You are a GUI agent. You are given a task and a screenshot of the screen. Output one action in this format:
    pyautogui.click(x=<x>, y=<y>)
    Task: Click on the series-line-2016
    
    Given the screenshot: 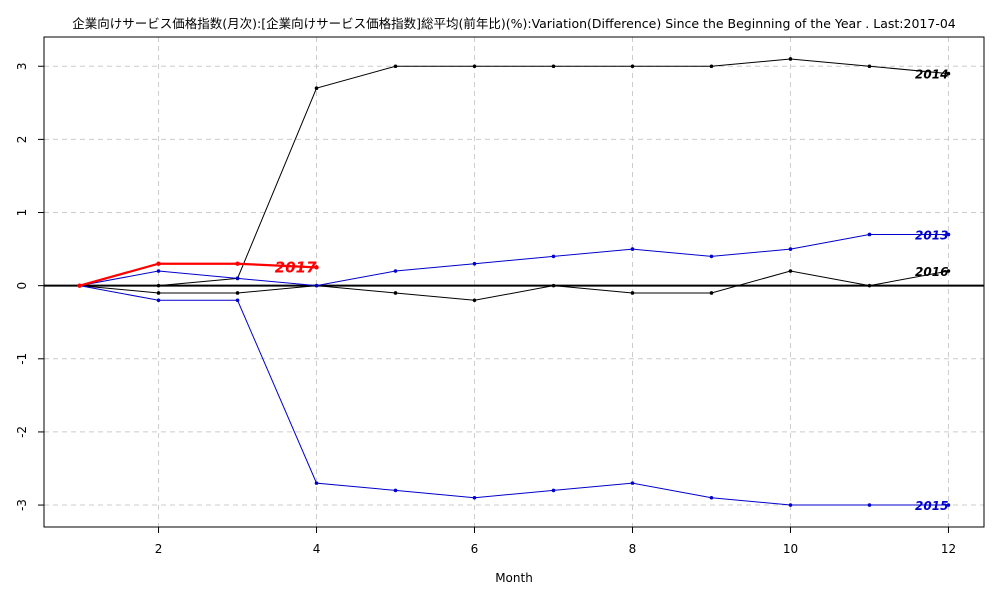 What is the action you would take?
    pyautogui.click(x=514, y=285)
    